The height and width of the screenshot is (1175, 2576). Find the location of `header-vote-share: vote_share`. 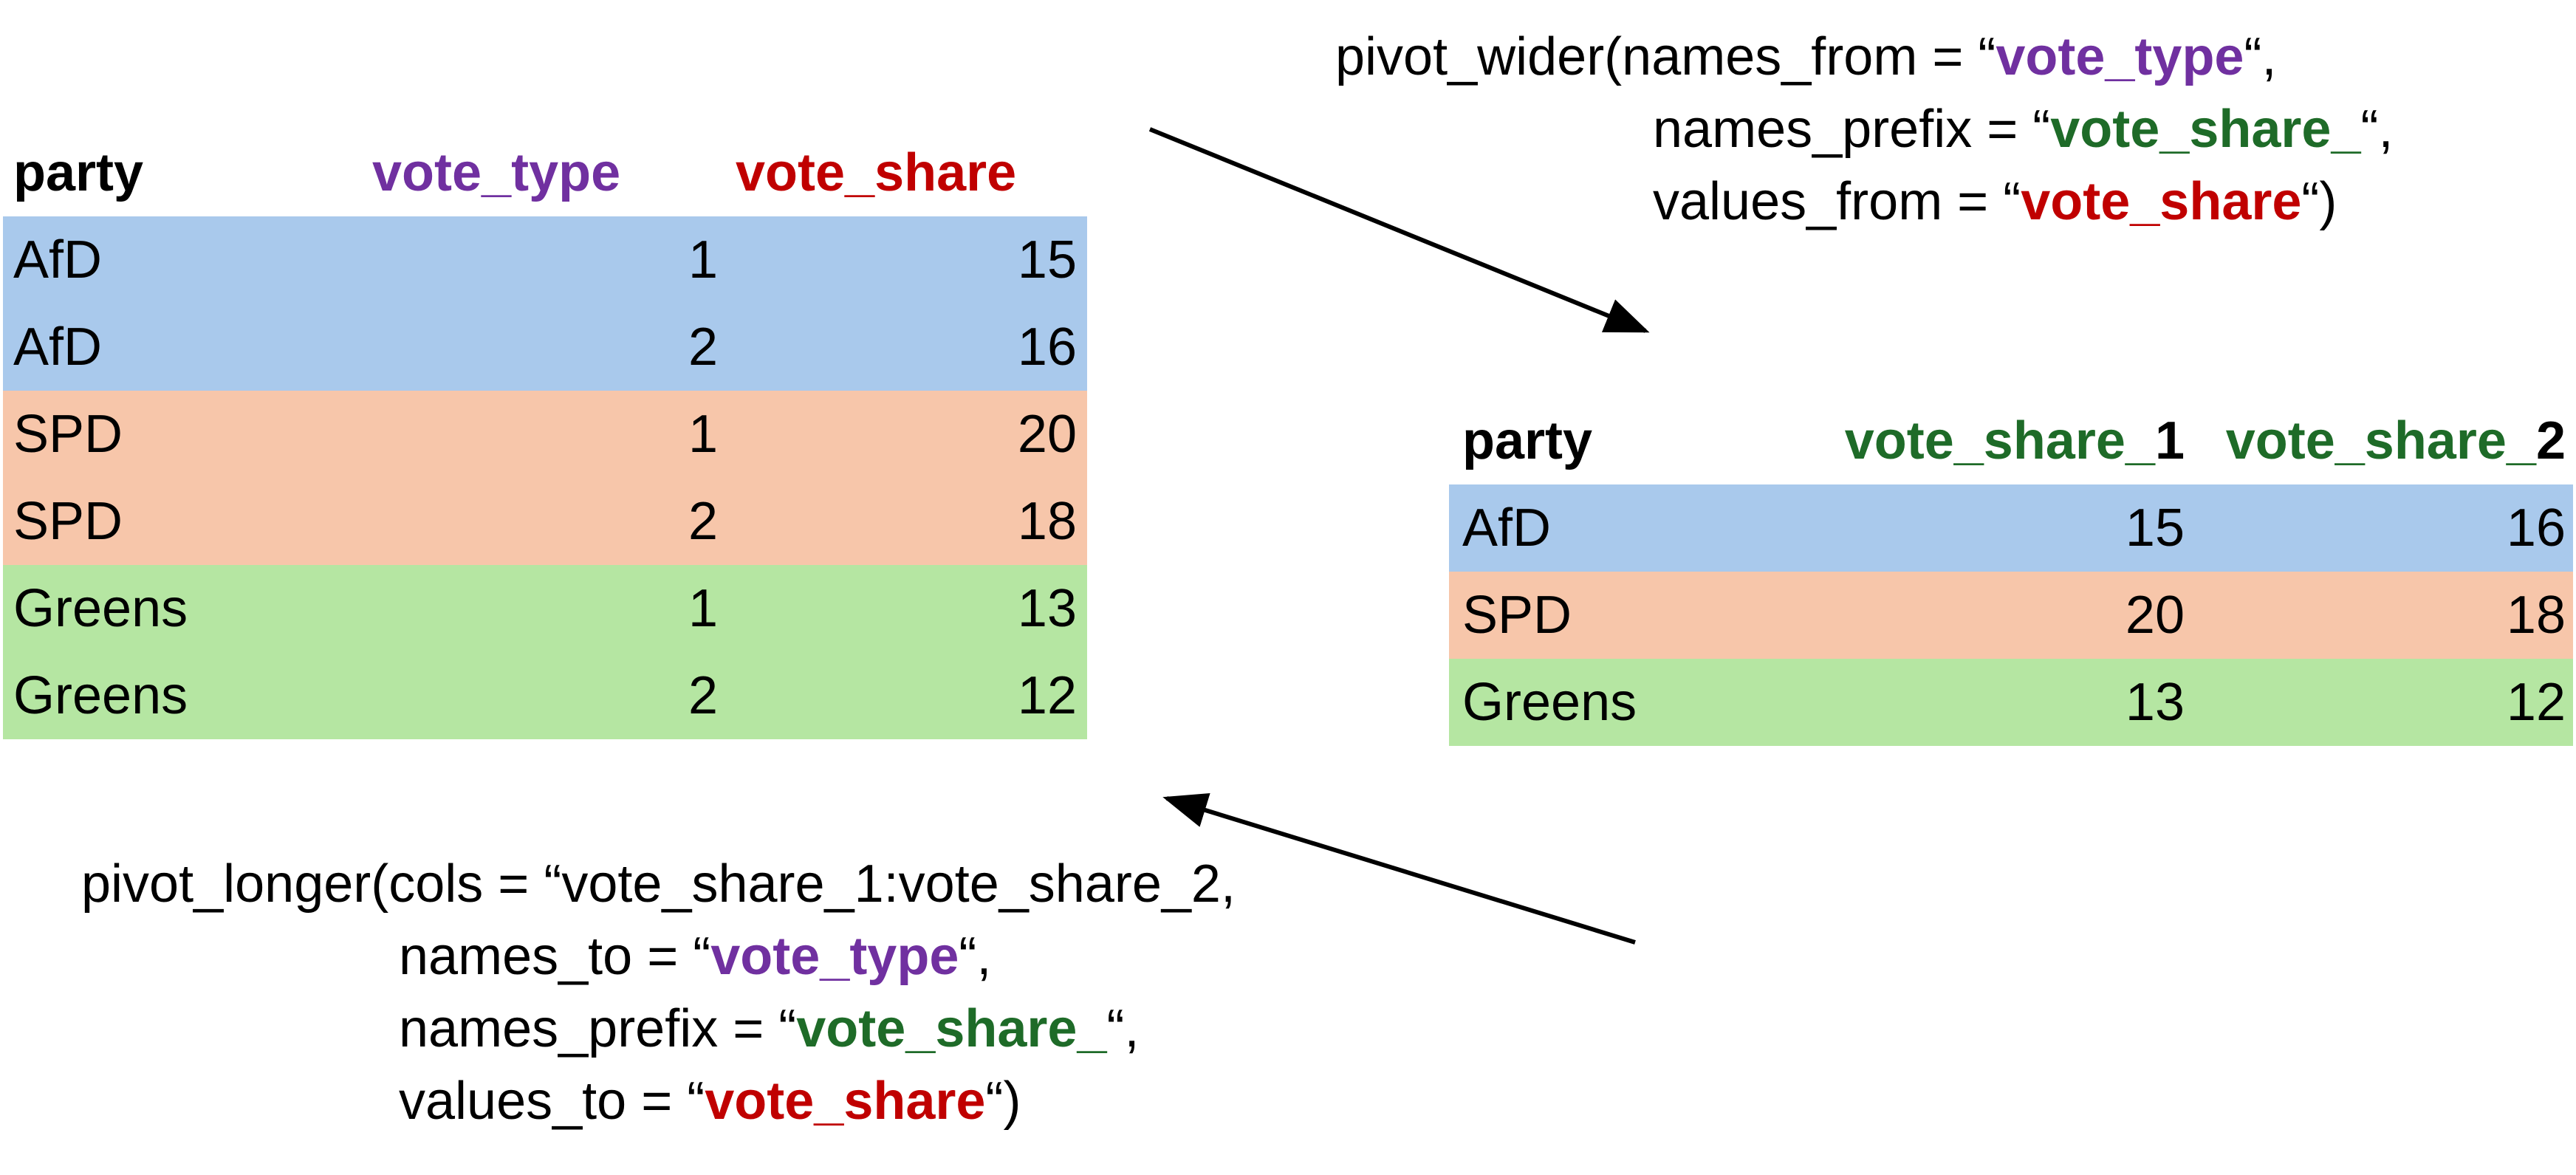

header-vote-share: vote_share is located at coordinates (876, 172).